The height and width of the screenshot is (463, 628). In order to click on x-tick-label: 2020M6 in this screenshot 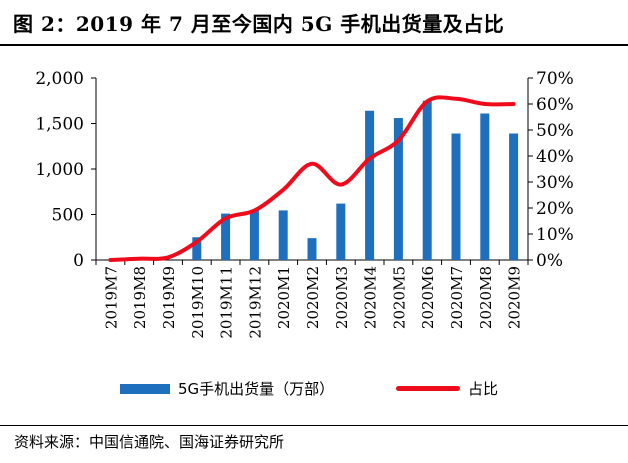, I will do `click(428, 297)`.